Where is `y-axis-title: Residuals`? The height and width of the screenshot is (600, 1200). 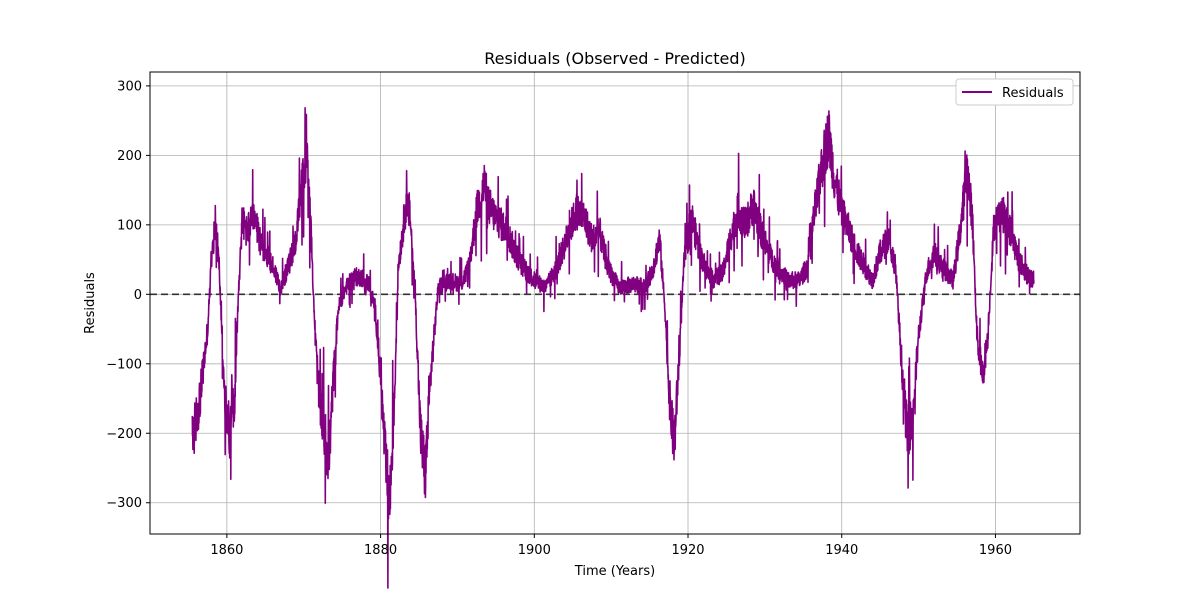
y-axis-title: Residuals is located at coordinates (90, 303).